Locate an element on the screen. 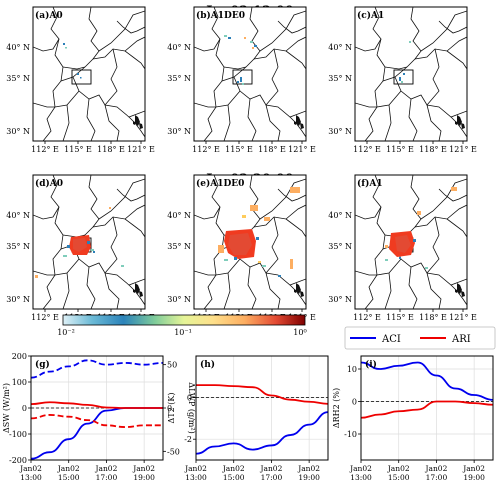 This screenshot has height=480, width=500. lat-tick-40-row2: 40° N is located at coordinates (18, 215).